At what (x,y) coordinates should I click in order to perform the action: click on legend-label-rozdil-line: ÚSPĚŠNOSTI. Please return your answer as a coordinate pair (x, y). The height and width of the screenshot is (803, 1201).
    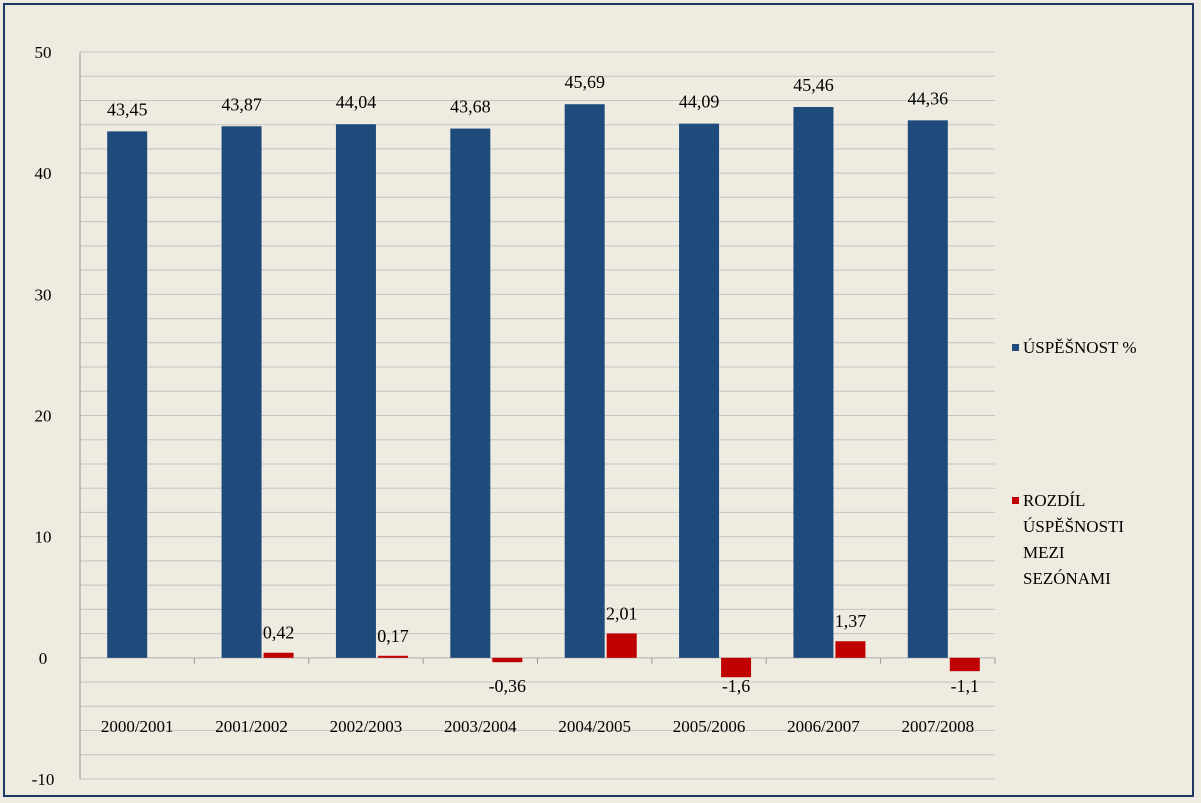
    Looking at the image, I should click on (1073, 526).